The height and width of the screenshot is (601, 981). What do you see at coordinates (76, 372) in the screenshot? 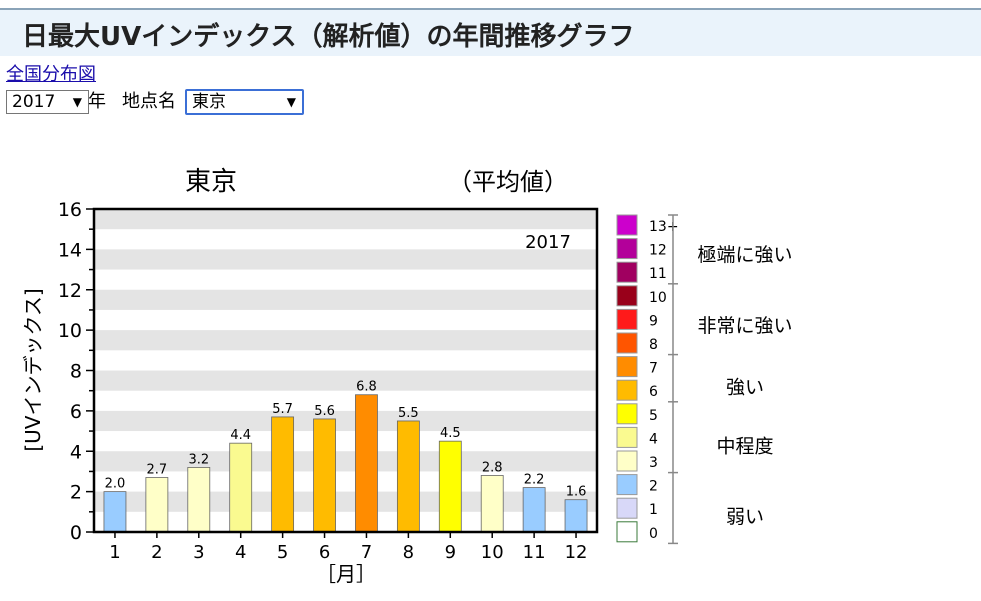
I see `y-tick-label: 8` at bounding box center [76, 372].